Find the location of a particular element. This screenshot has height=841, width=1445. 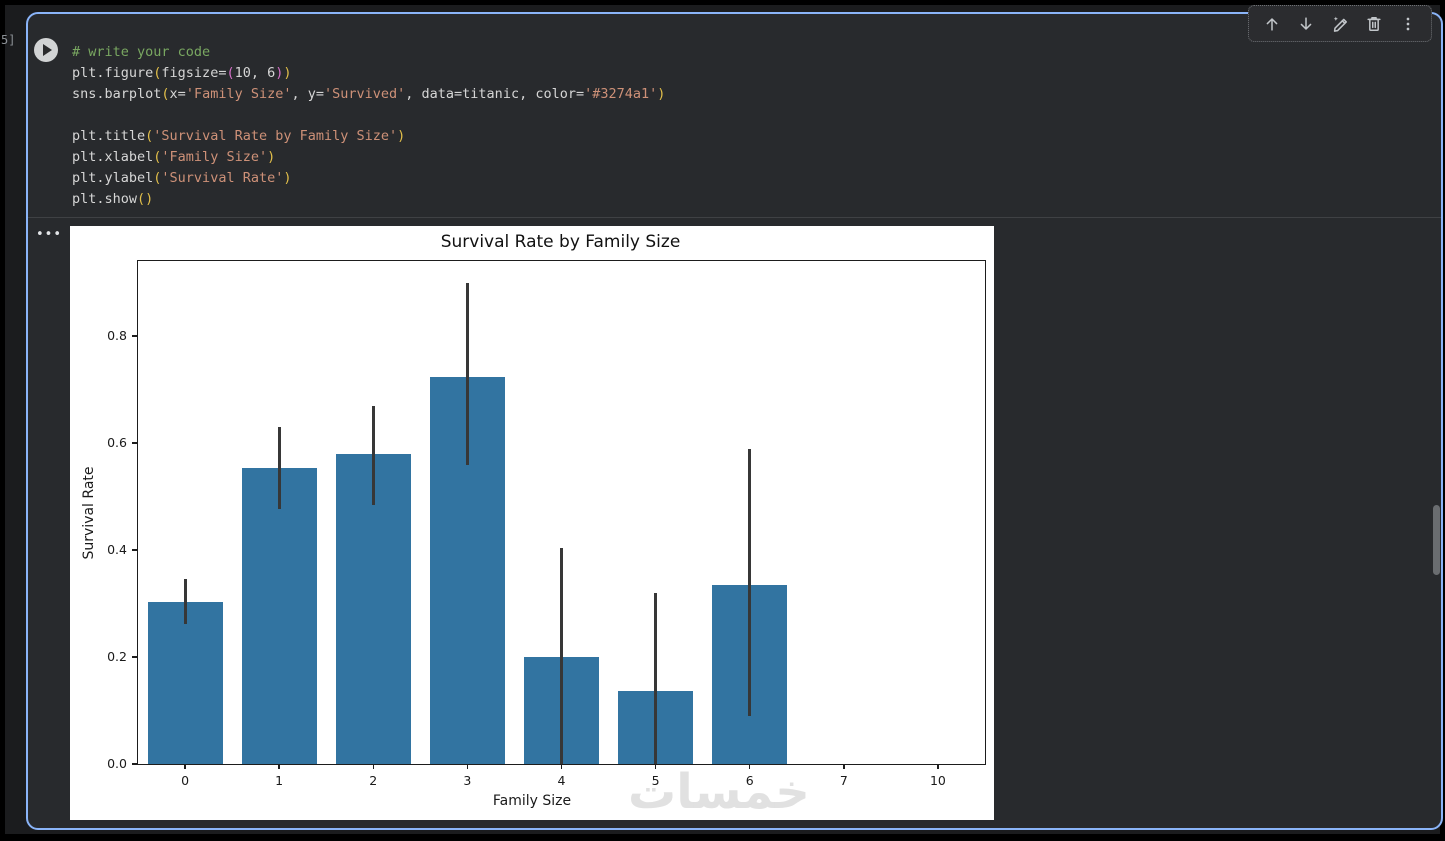

x-tick-label: 0 is located at coordinates (185, 780).